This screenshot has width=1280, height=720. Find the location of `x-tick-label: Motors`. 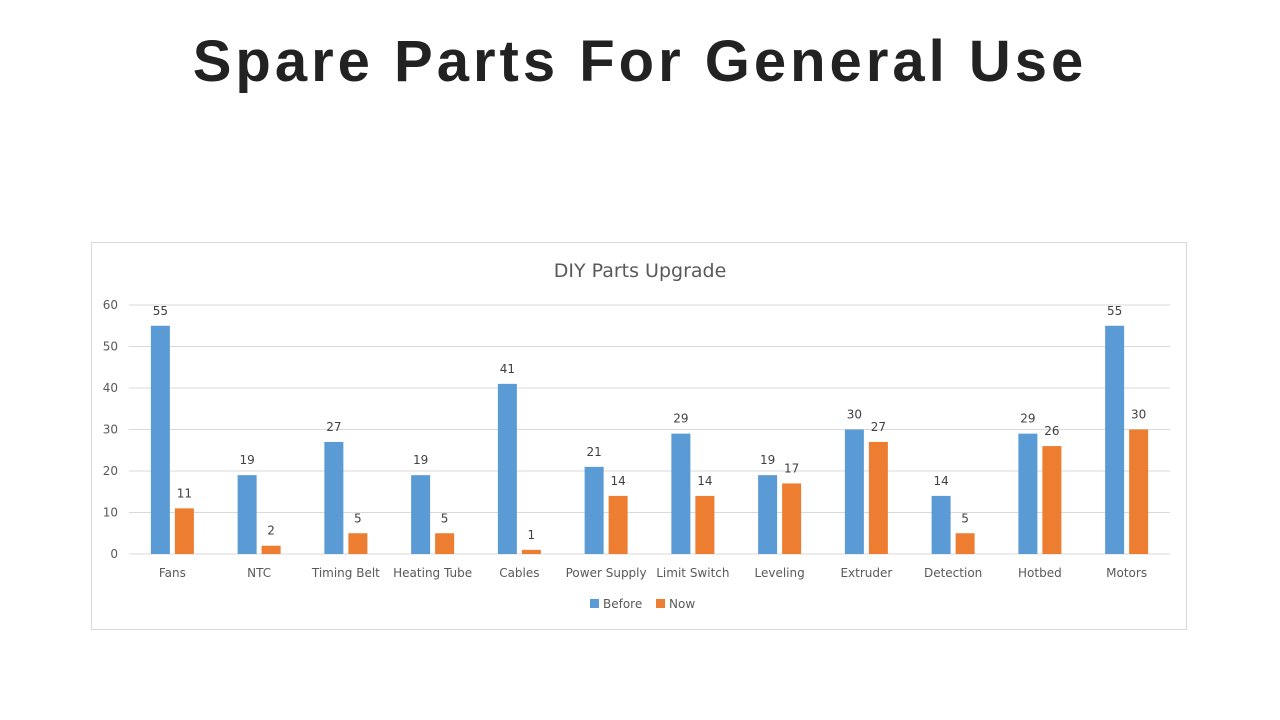

x-tick-label: Motors is located at coordinates (1126, 573).